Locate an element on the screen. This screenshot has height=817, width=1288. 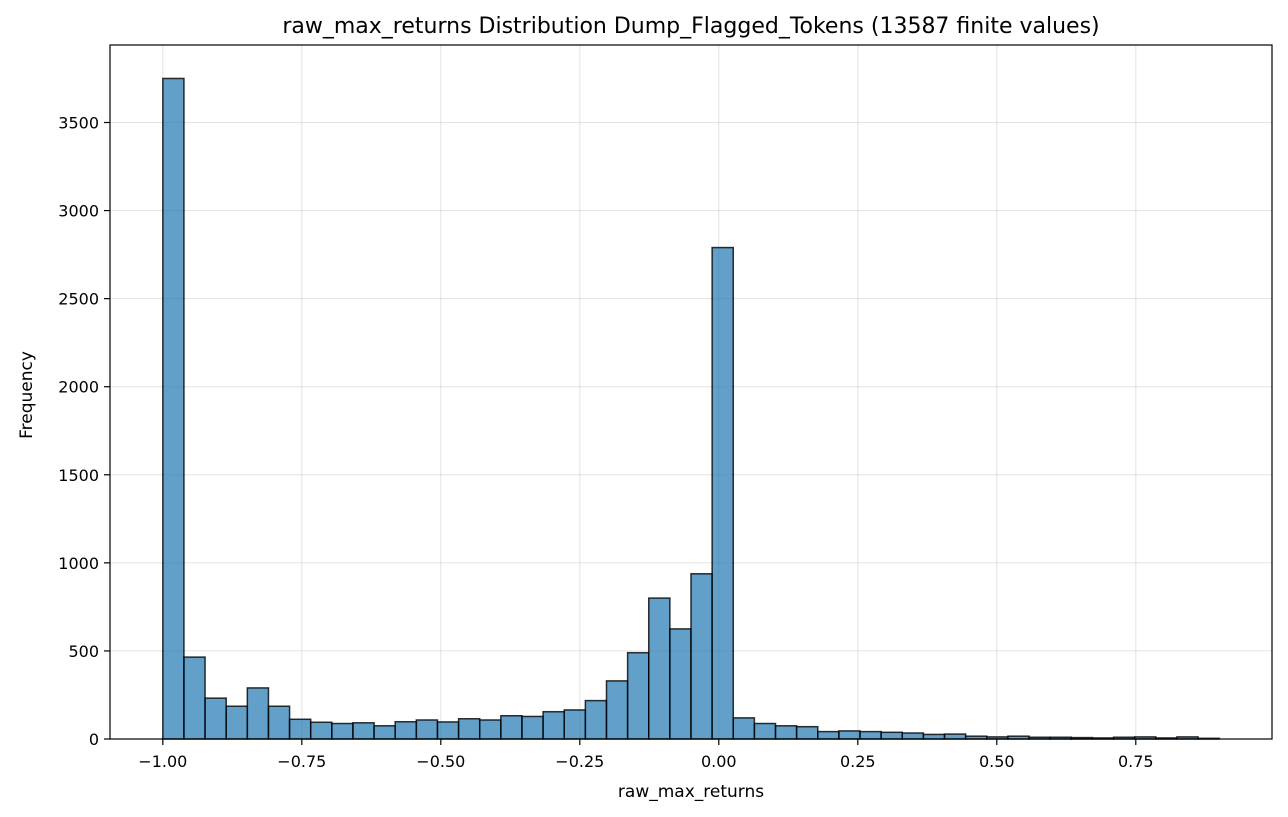
y-tick-label: 3000 is located at coordinates (78, 211).